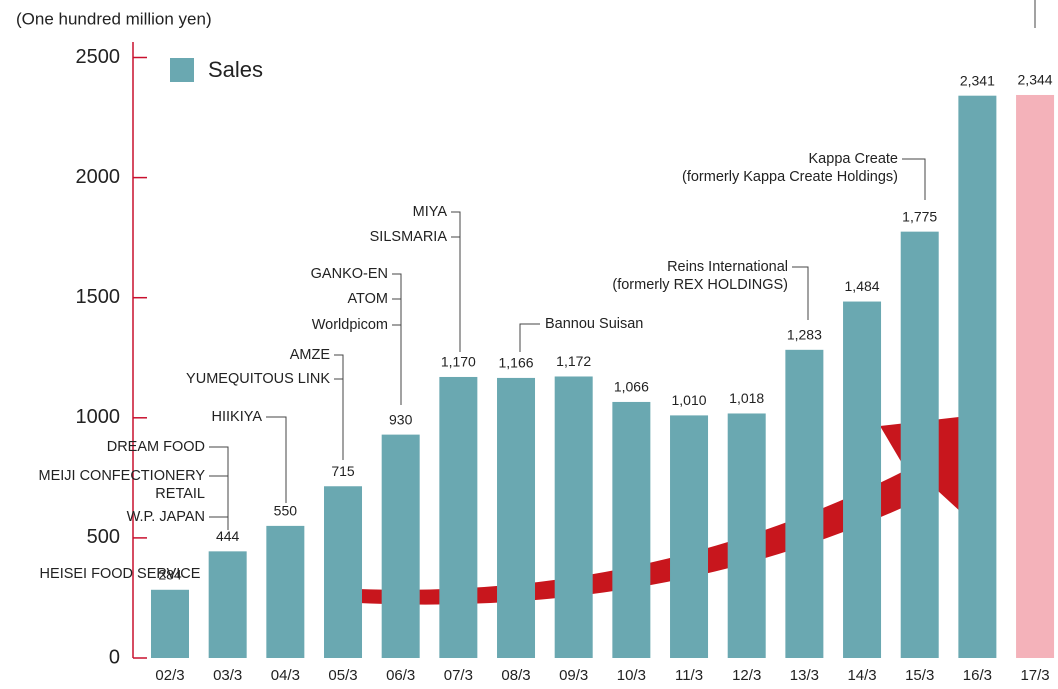 The image size is (1058, 689). Describe the element at coordinates (227, 675) in the screenshot. I see `x-tick-label: 03/3` at that location.